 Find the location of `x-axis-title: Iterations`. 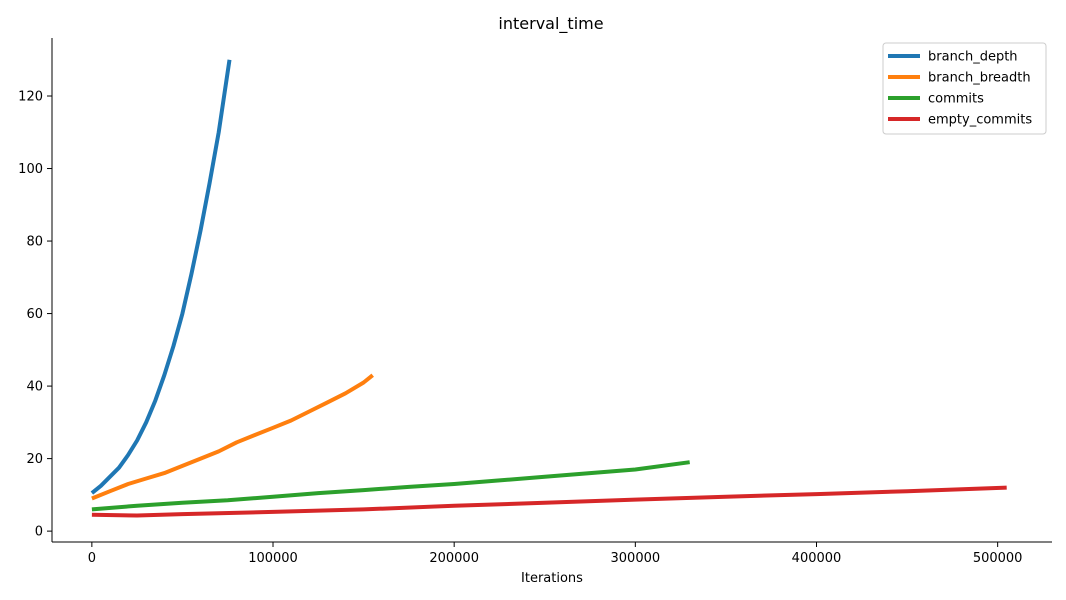

x-axis-title: Iterations is located at coordinates (552, 578).